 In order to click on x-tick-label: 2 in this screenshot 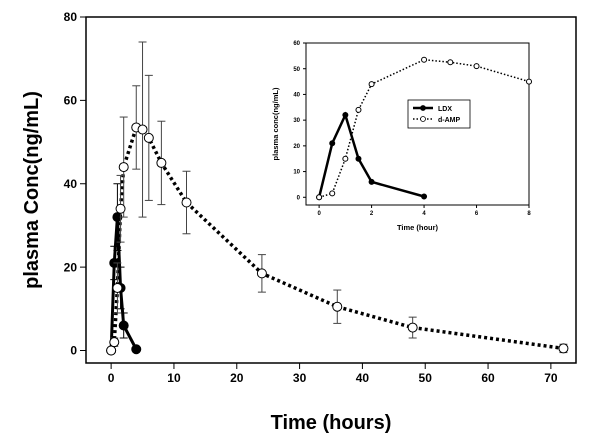, I will do `click(372, 214)`.